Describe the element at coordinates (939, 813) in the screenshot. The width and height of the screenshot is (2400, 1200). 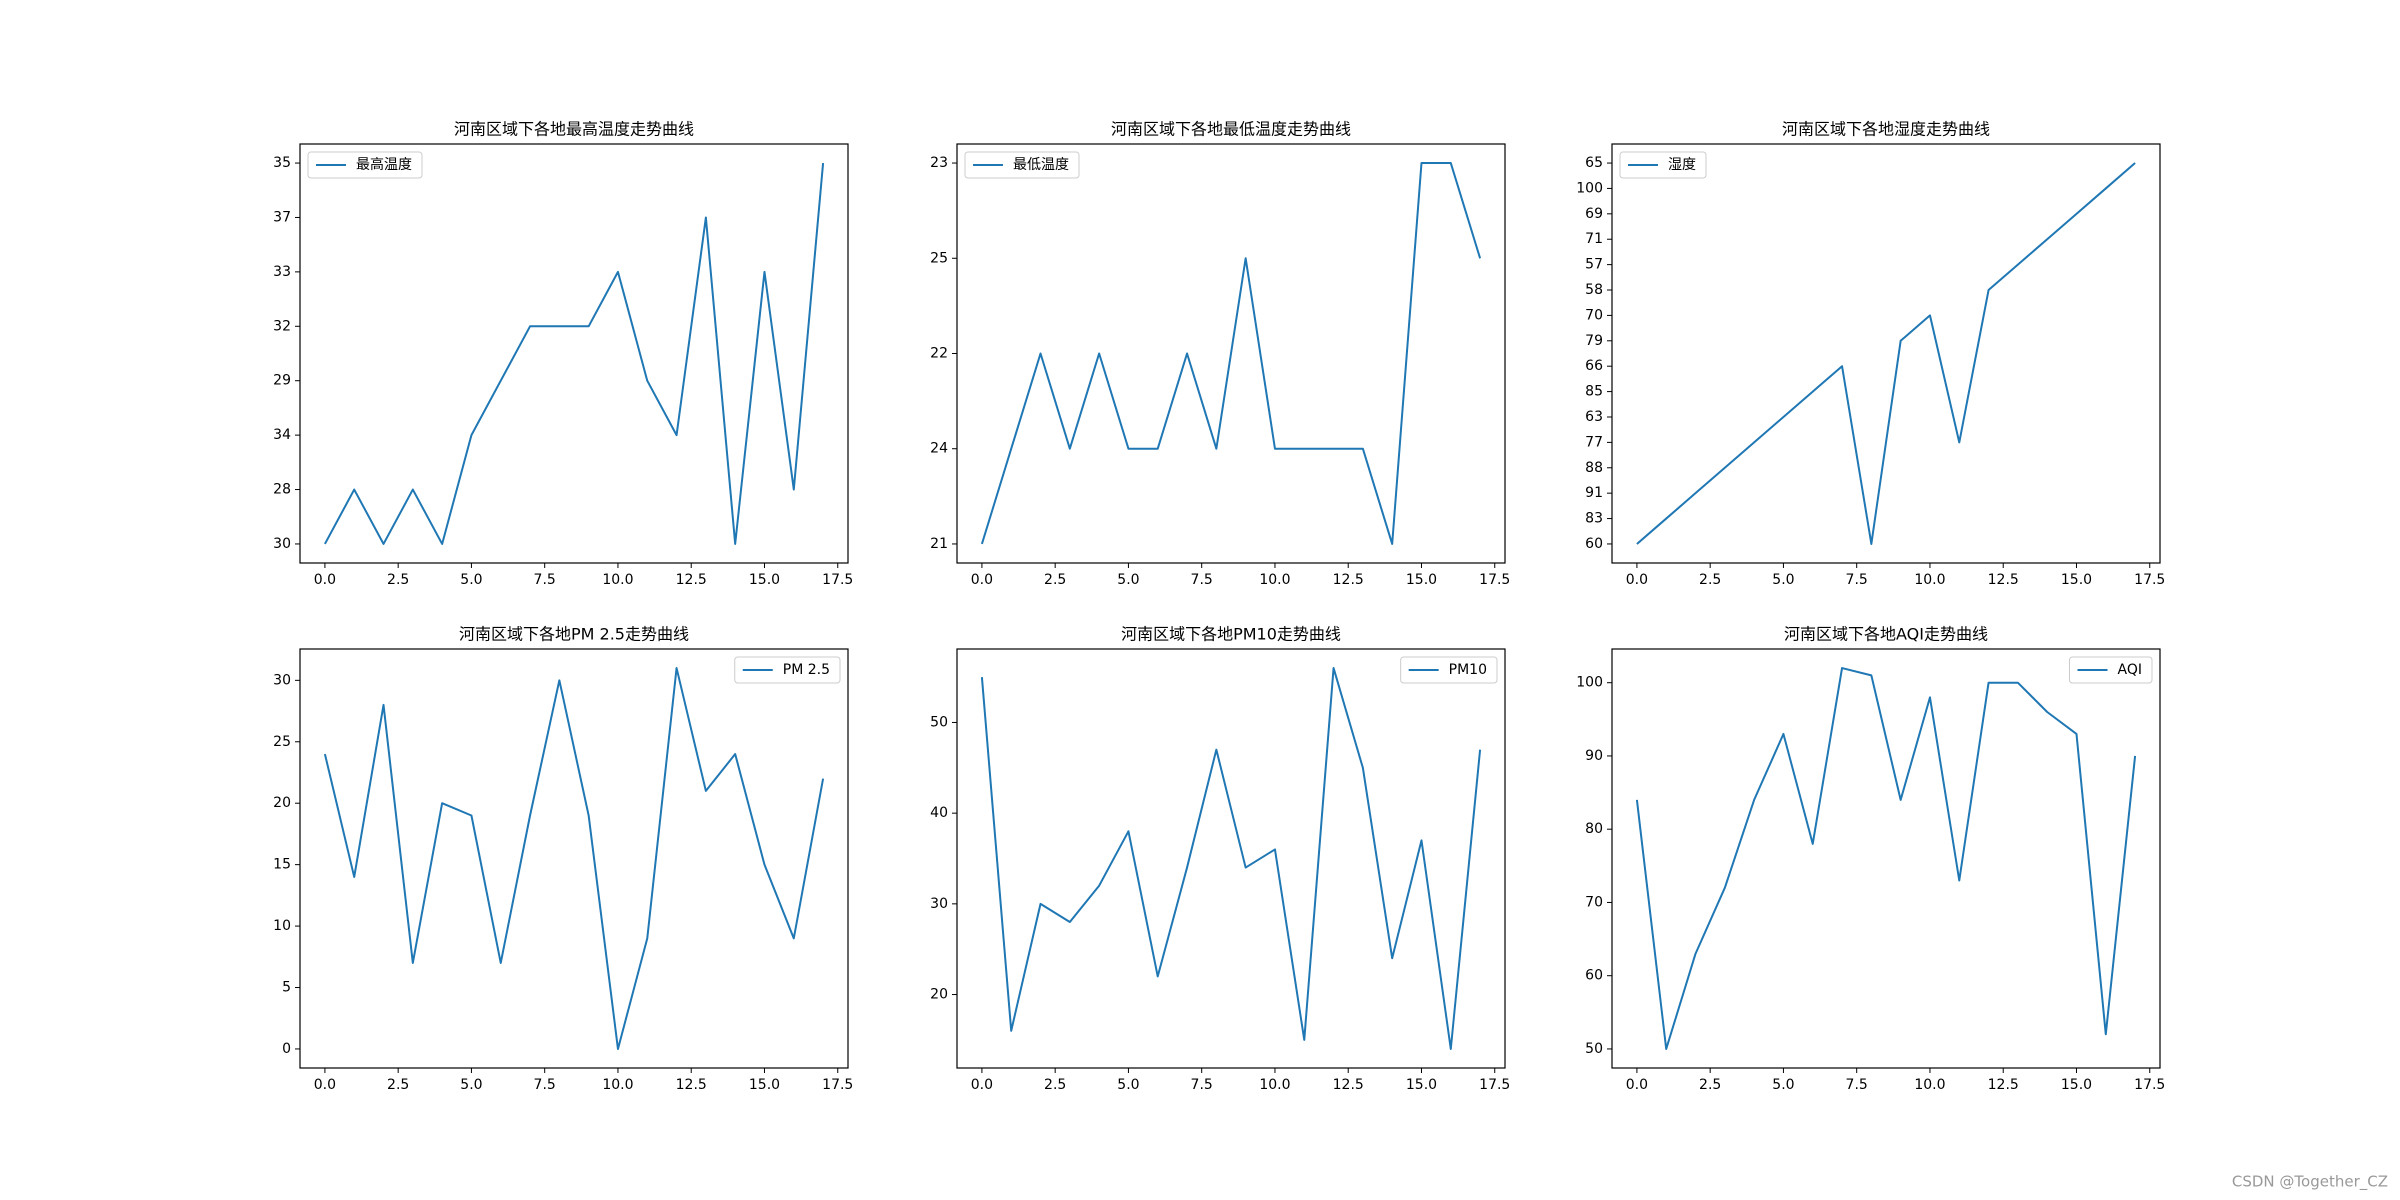
I see `y-tick-label: 40` at that location.